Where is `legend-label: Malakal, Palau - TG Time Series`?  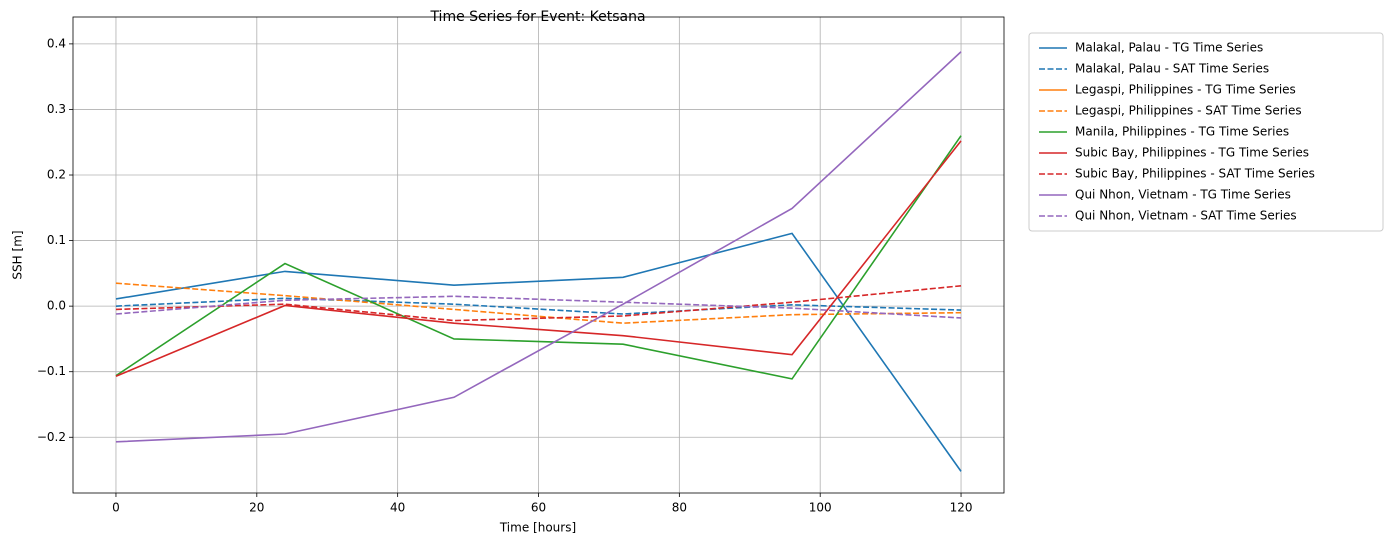 legend-label: Malakal, Palau - TG Time Series is located at coordinates (1169, 48).